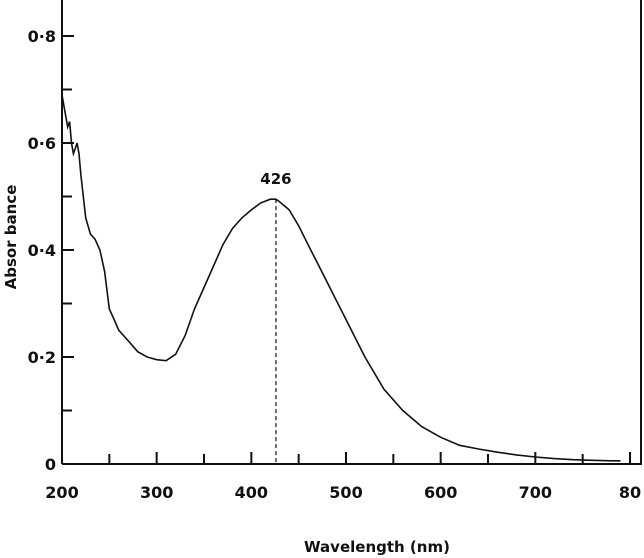  I want to click on x-tick-label: 300, so click(156, 492).